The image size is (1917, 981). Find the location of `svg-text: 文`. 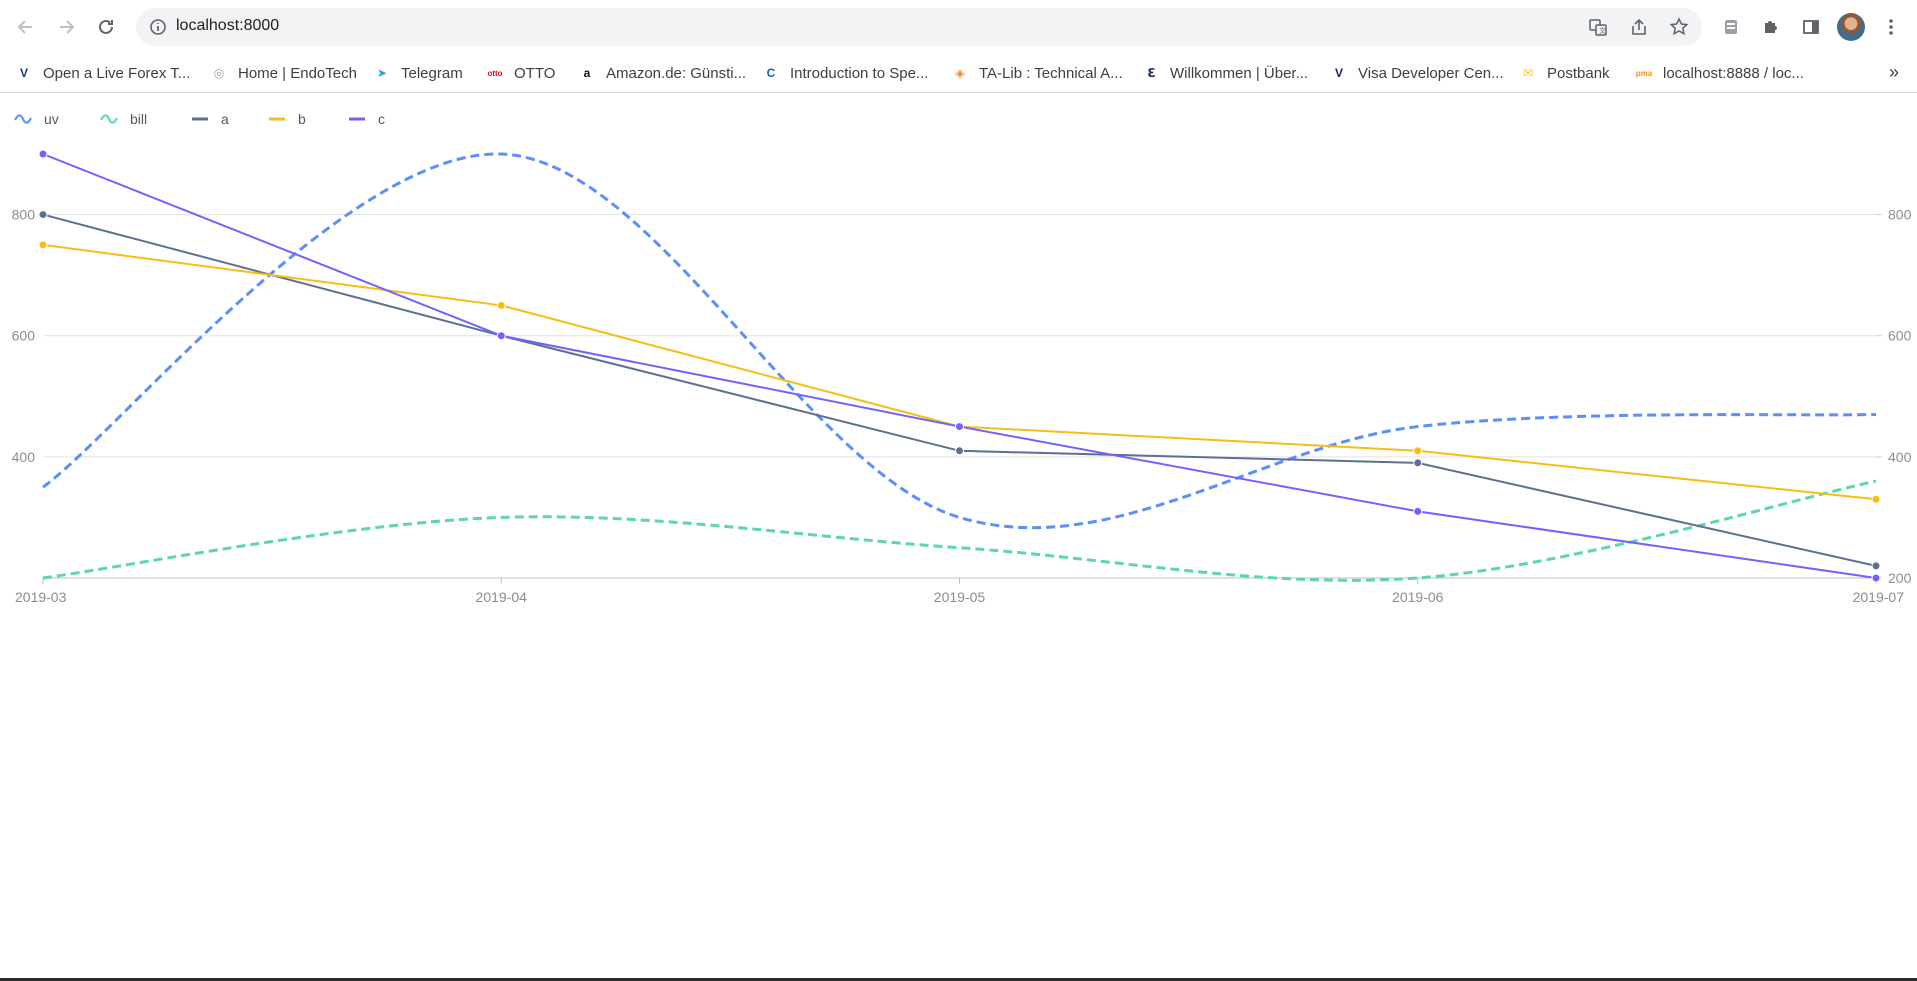

svg-text: 文 is located at coordinates (1602, 30).